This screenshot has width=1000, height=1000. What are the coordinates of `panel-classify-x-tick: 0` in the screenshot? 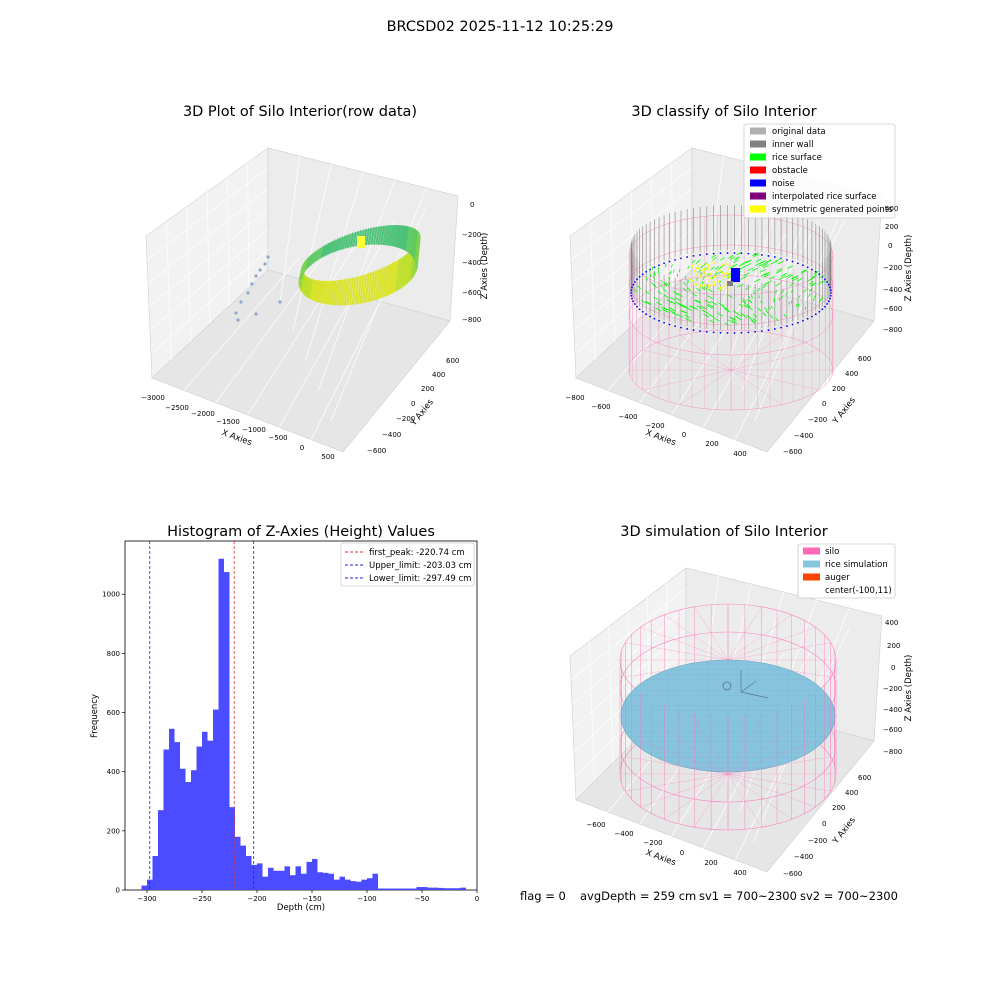 It's located at (684, 435).